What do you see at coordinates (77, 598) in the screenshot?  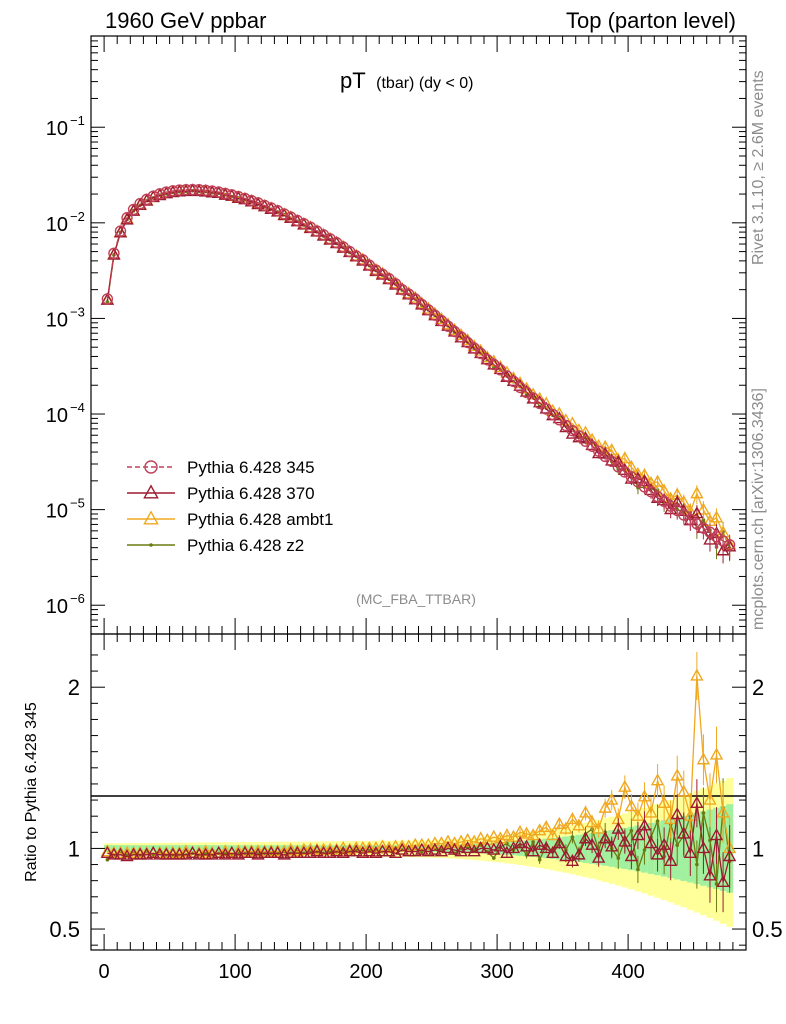 I see `y-tick-exponent: −6` at bounding box center [77, 598].